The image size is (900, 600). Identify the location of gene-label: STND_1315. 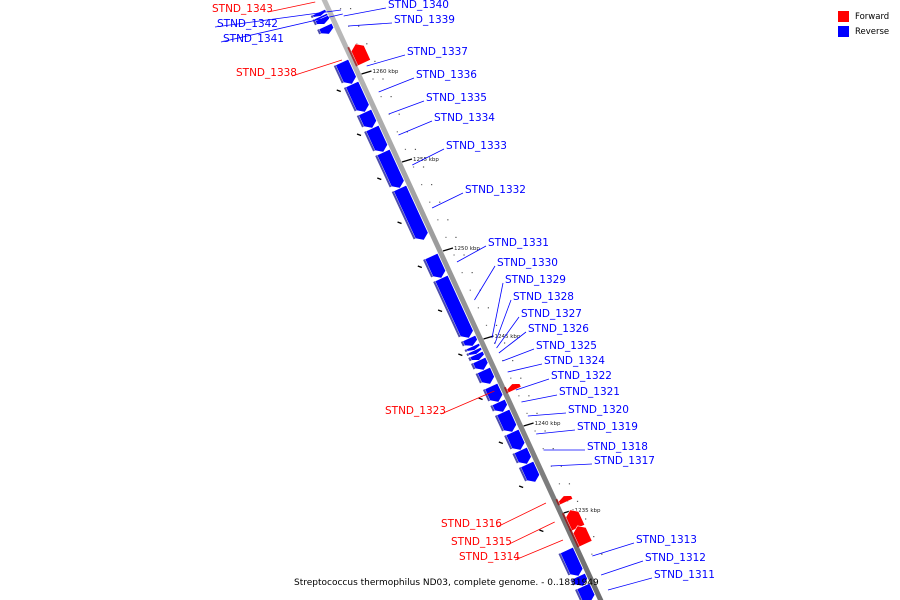
(481, 542).